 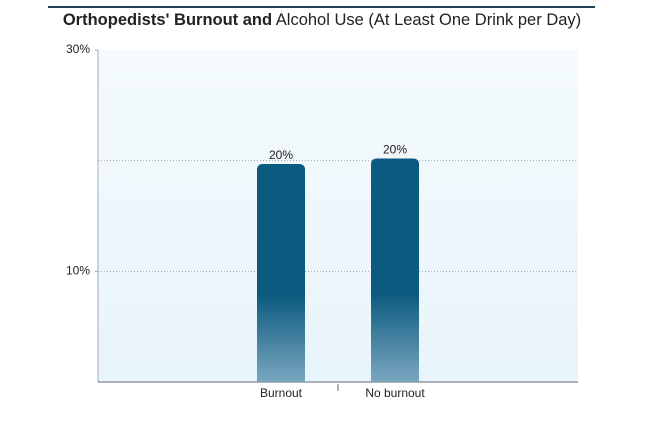 I want to click on x-tick-label: No burnout, so click(x=395, y=393).